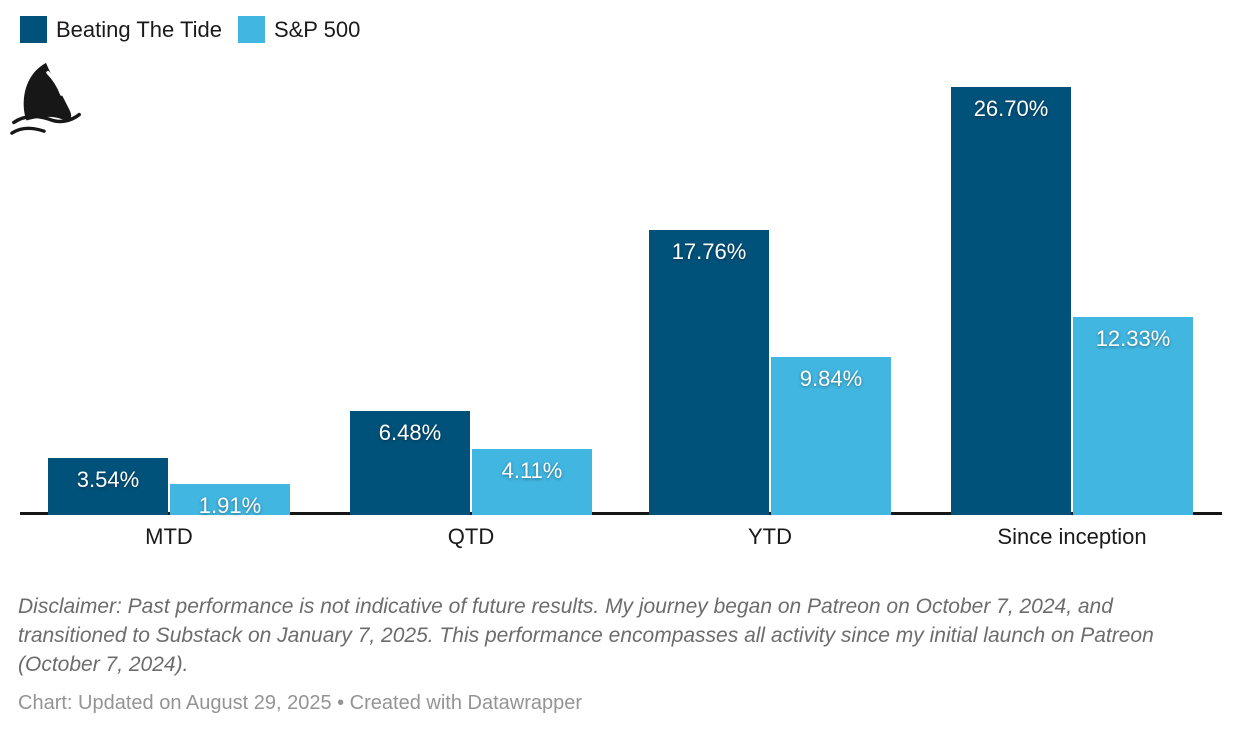 The image size is (1242, 738). What do you see at coordinates (831, 436) in the screenshot?
I see `bar-ytd-s-p-500: 9.84%` at bounding box center [831, 436].